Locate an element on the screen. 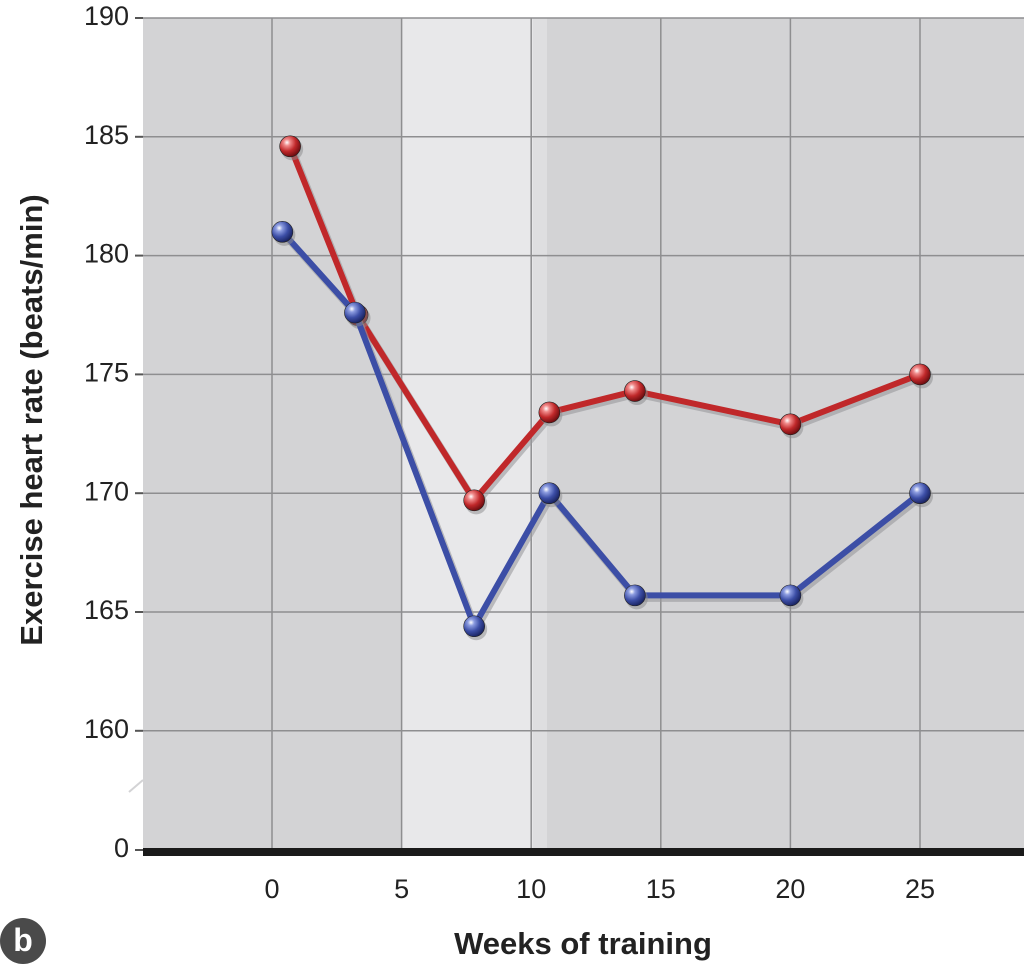 The image size is (1024, 964). y-tick-label-170: 170 is located at coordinates (106, 491).